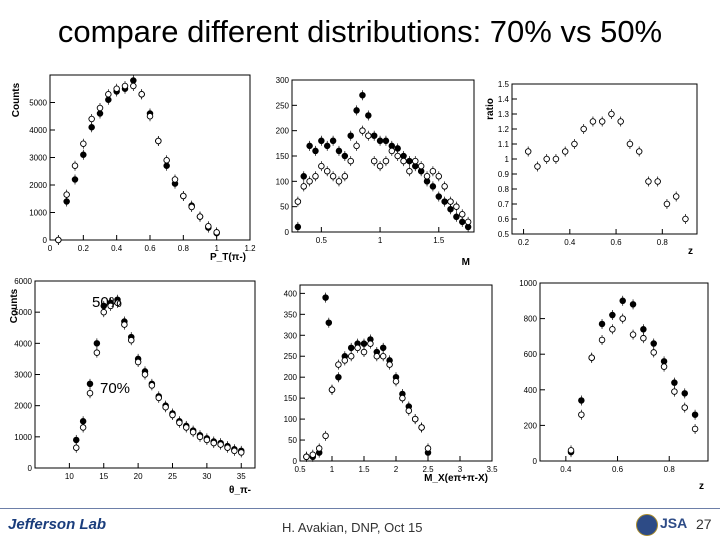  I want to click on x-tick-label: 0.5, so click(300, 469).